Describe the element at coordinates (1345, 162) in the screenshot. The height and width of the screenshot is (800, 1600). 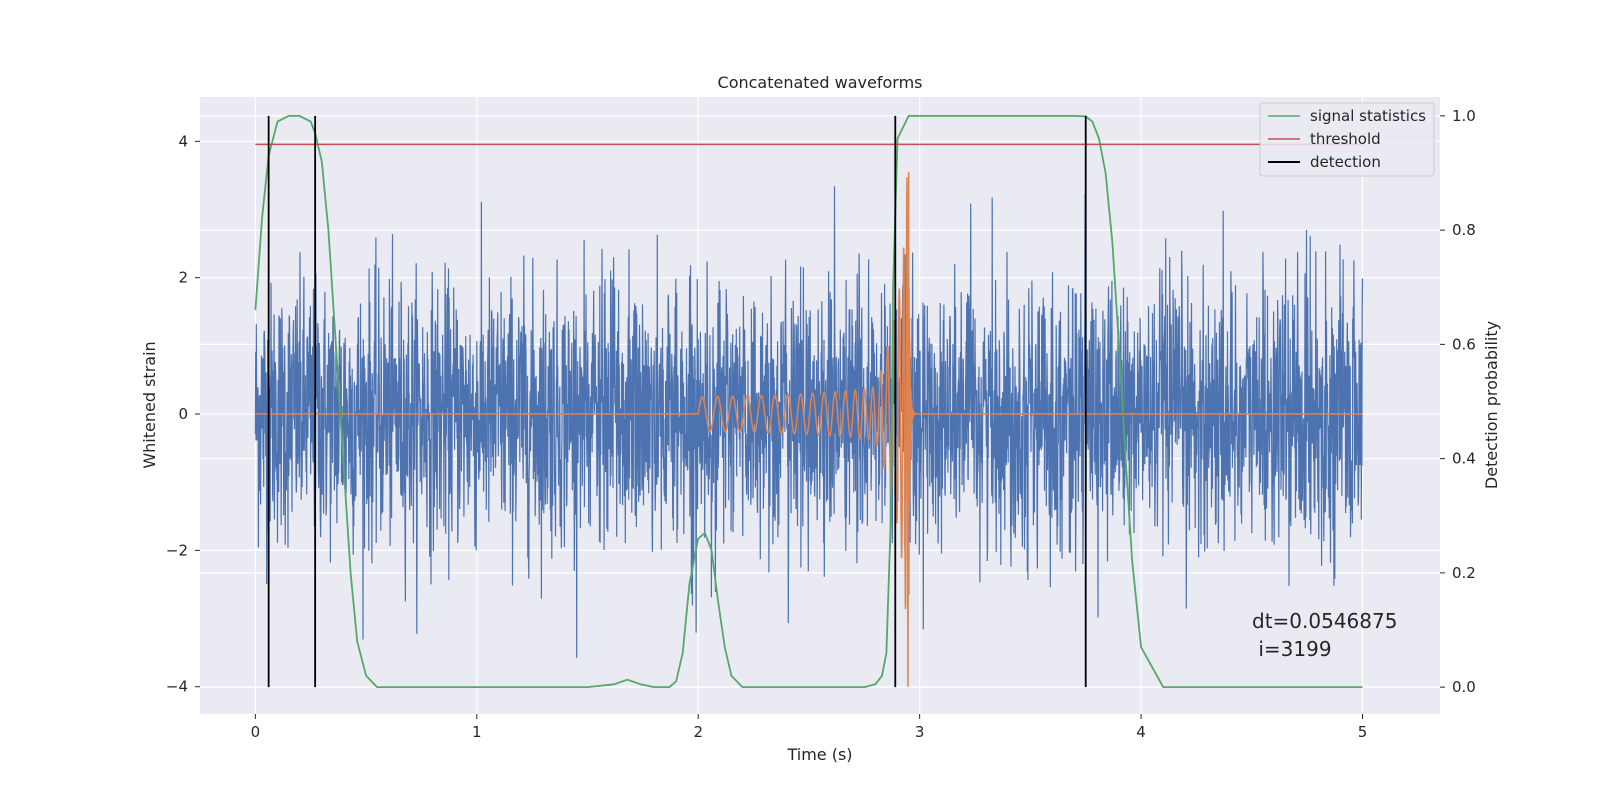
I see `legend-label-detection: detection` at that location.